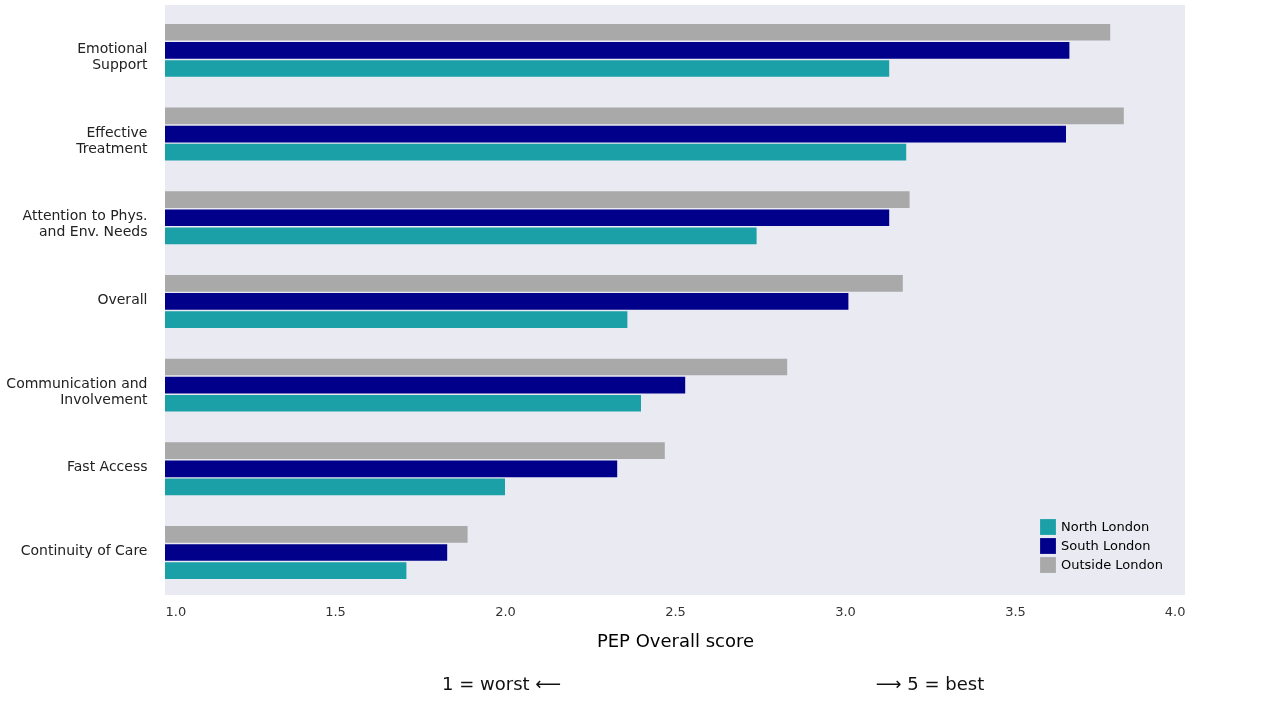 The width and height of the screenshot is (1286, 724). What do you see at coordinates (77, 390) in the screenshot?
I see `y-tick-label: Communication and Involvement` at bounding box center [77, 390].